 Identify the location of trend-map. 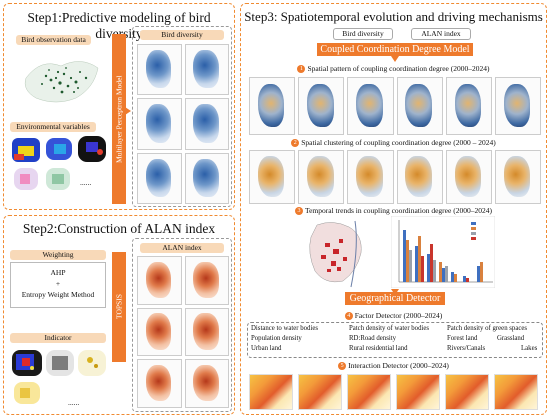
(335, 254).